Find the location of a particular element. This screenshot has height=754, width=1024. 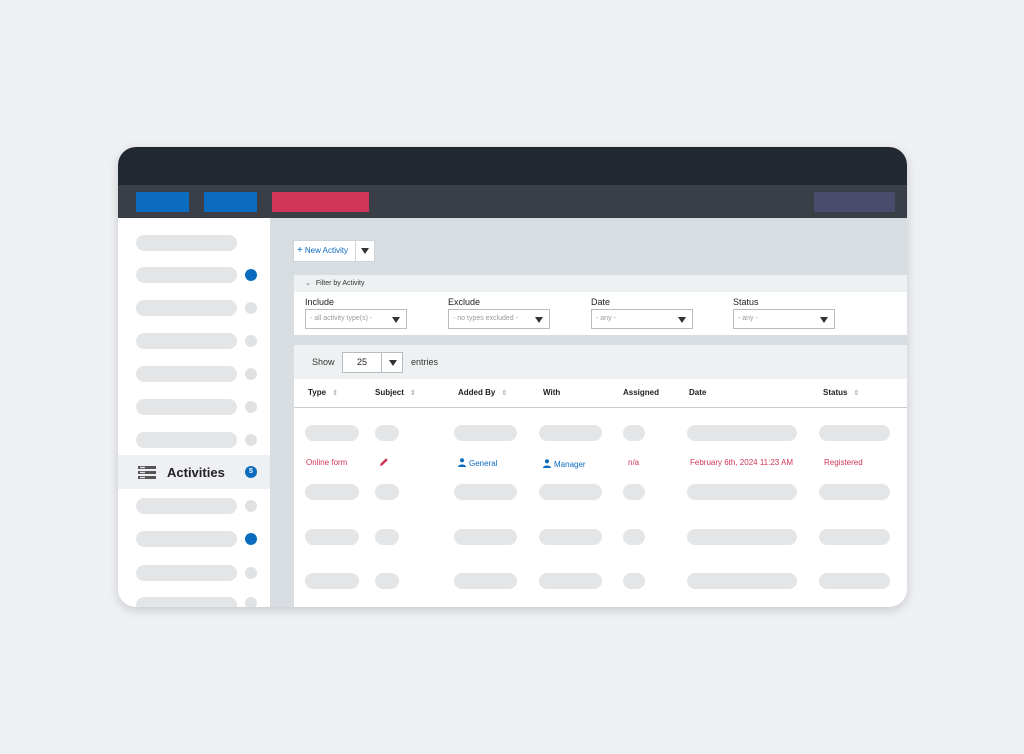

include-select: - all activity type(s) - is located at coordinates (356, 319).